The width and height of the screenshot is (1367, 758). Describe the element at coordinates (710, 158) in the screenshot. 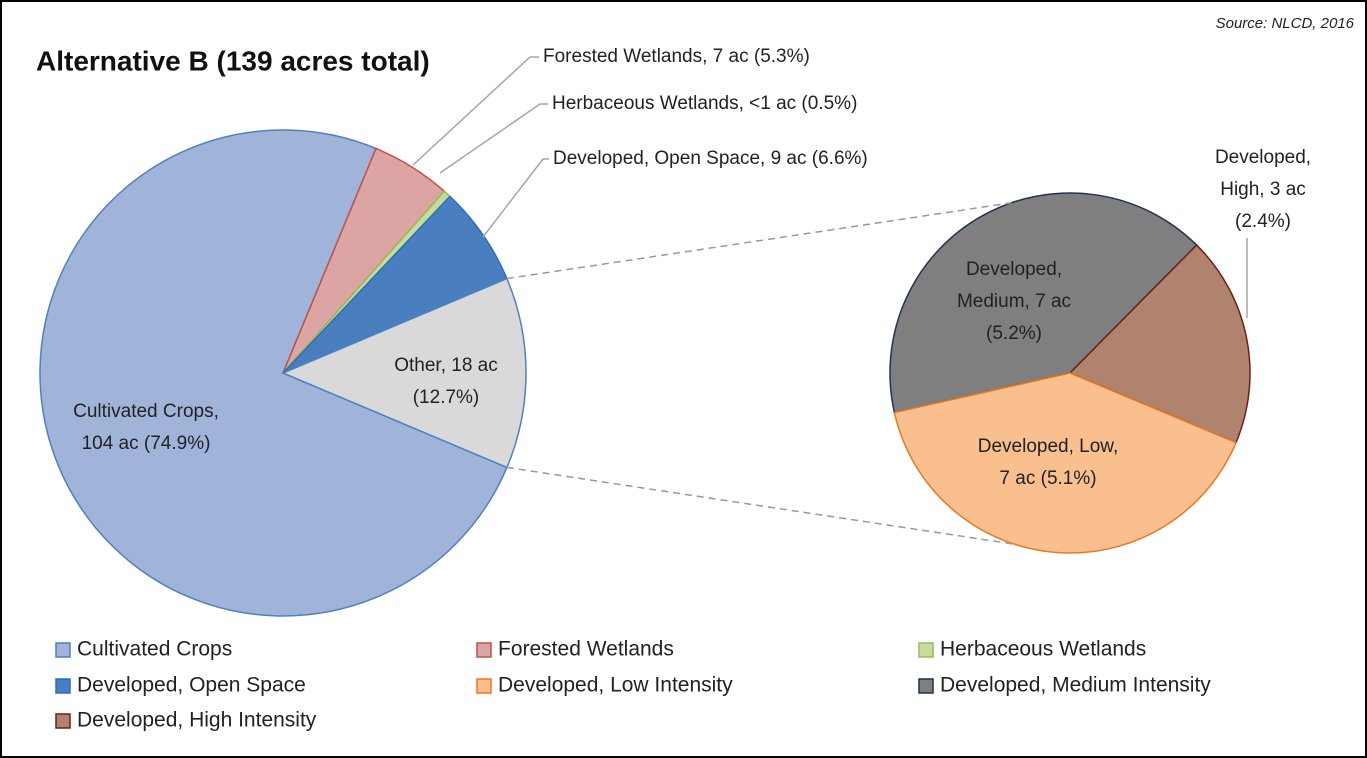

I see `data-label: Developed, Open Space, 9 ac (6.6%)` at that location.